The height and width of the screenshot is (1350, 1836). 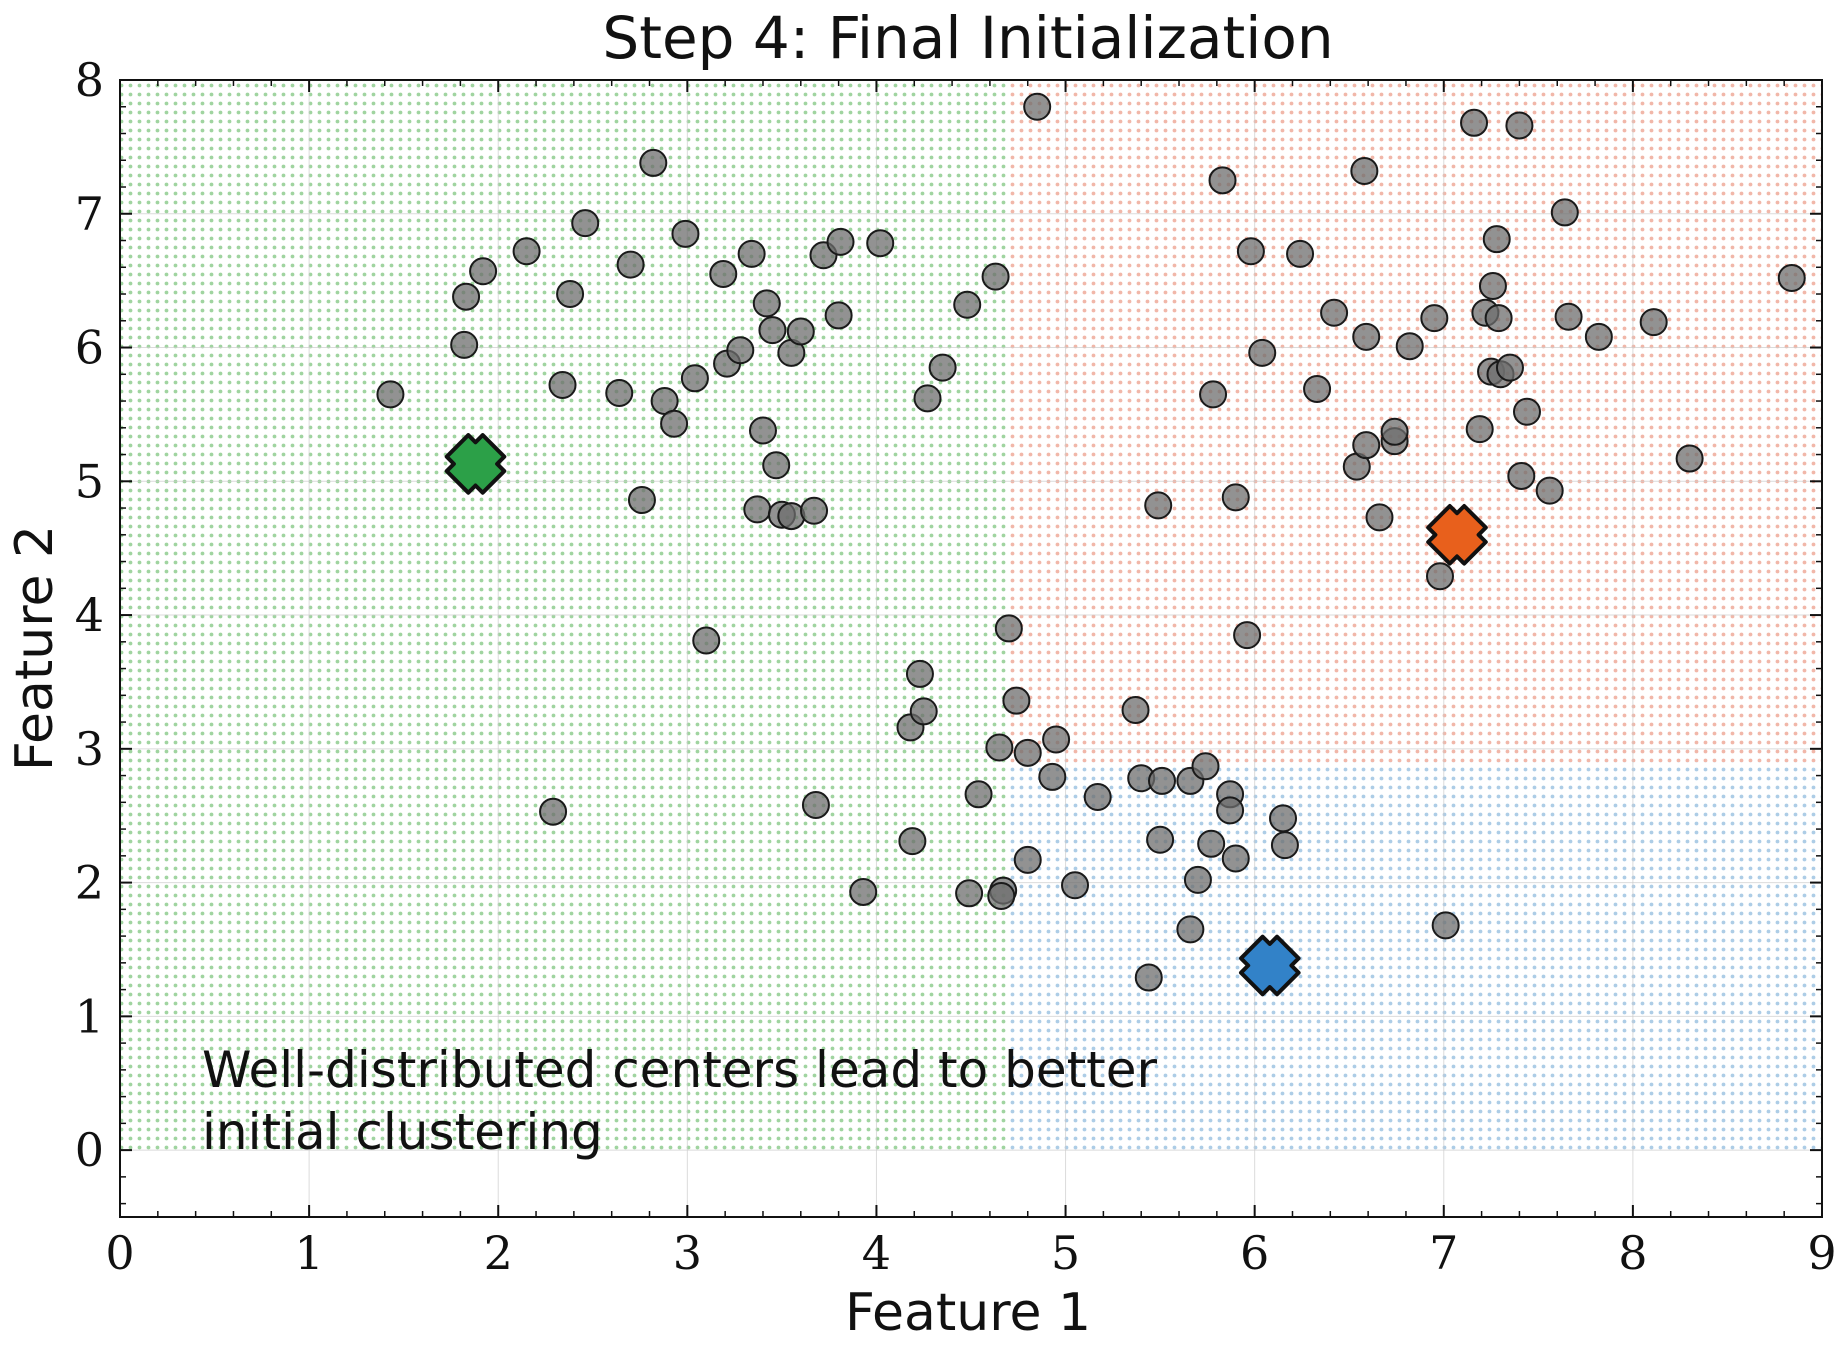 I want to click on y-axis-label: Feature 2, so click(x=35, y=648).